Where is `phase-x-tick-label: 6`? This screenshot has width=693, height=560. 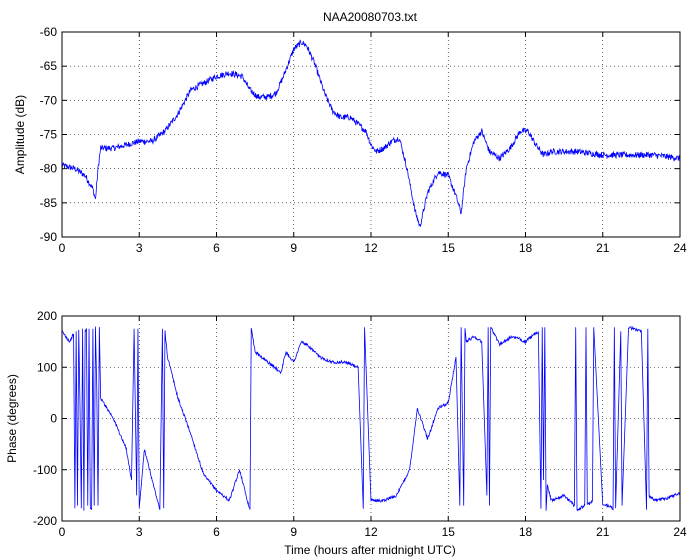
phase-x-tick-label: 6 is located at coordinates (216, 532).